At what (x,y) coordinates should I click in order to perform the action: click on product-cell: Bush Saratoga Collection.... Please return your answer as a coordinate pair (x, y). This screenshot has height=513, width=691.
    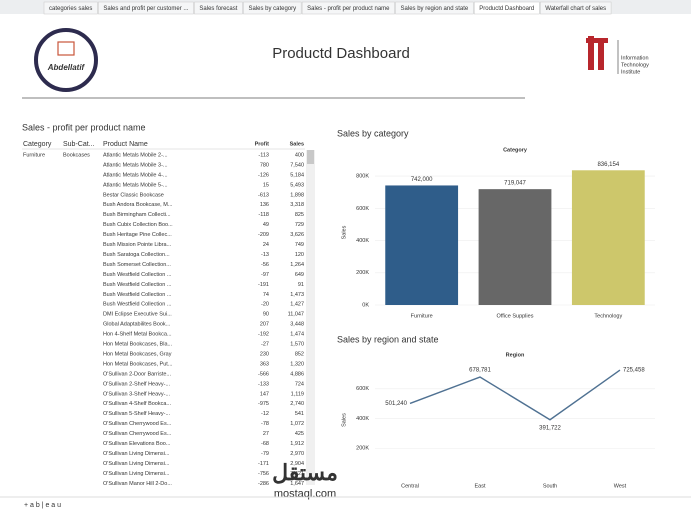
    Looking at the image, I should click on (136, 255).